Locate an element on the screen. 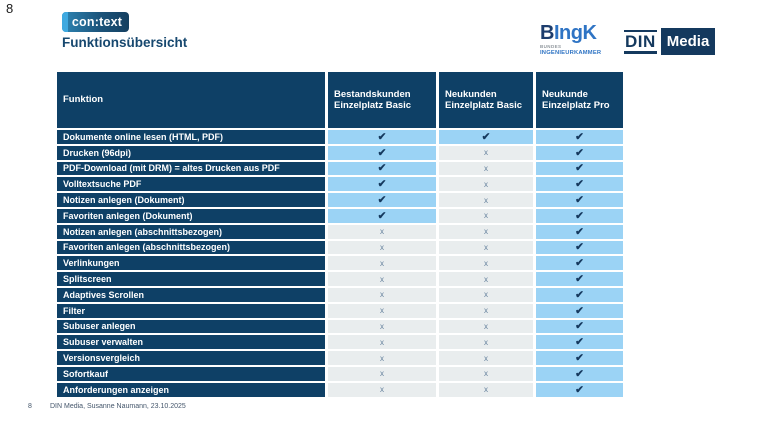 This screenshot has width=768, height=432. feature-label: Adaptives Scrollen is located at coordinates (191, 294).